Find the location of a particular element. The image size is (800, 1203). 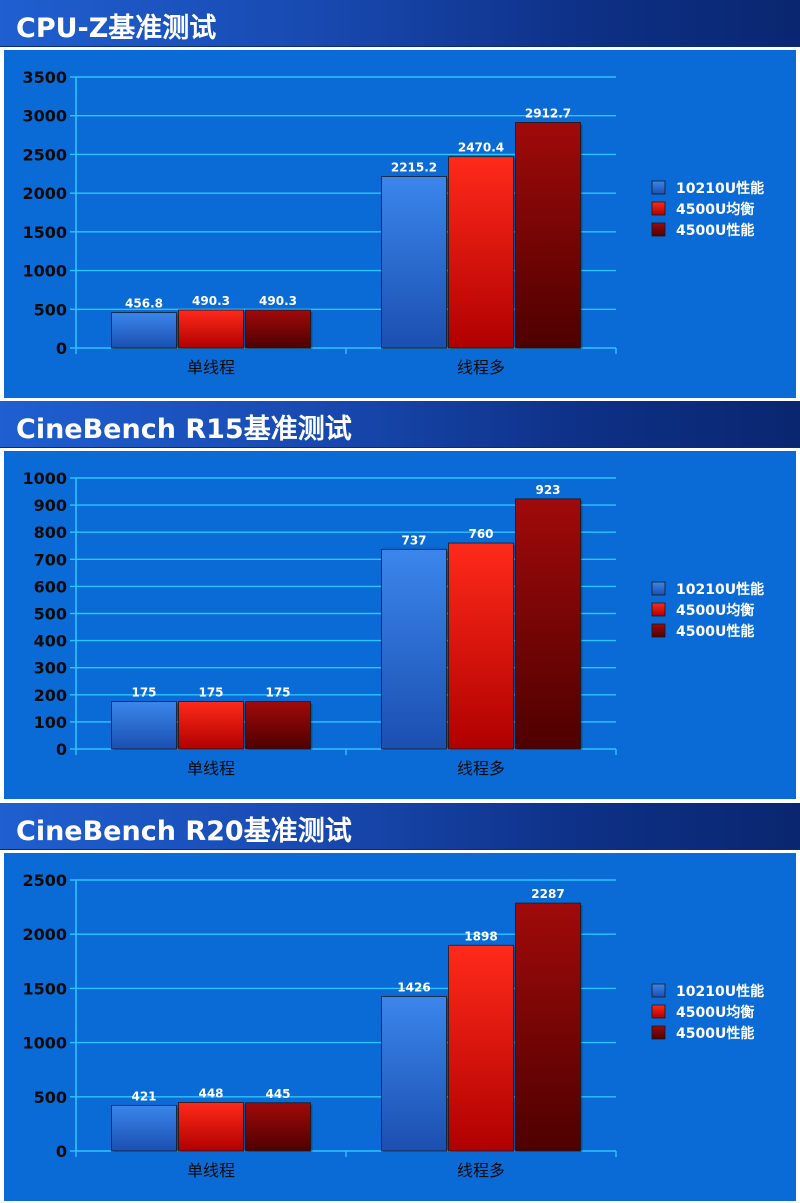

chart-header: CPU-Z基准测试 is located at coordinates (400, 23).